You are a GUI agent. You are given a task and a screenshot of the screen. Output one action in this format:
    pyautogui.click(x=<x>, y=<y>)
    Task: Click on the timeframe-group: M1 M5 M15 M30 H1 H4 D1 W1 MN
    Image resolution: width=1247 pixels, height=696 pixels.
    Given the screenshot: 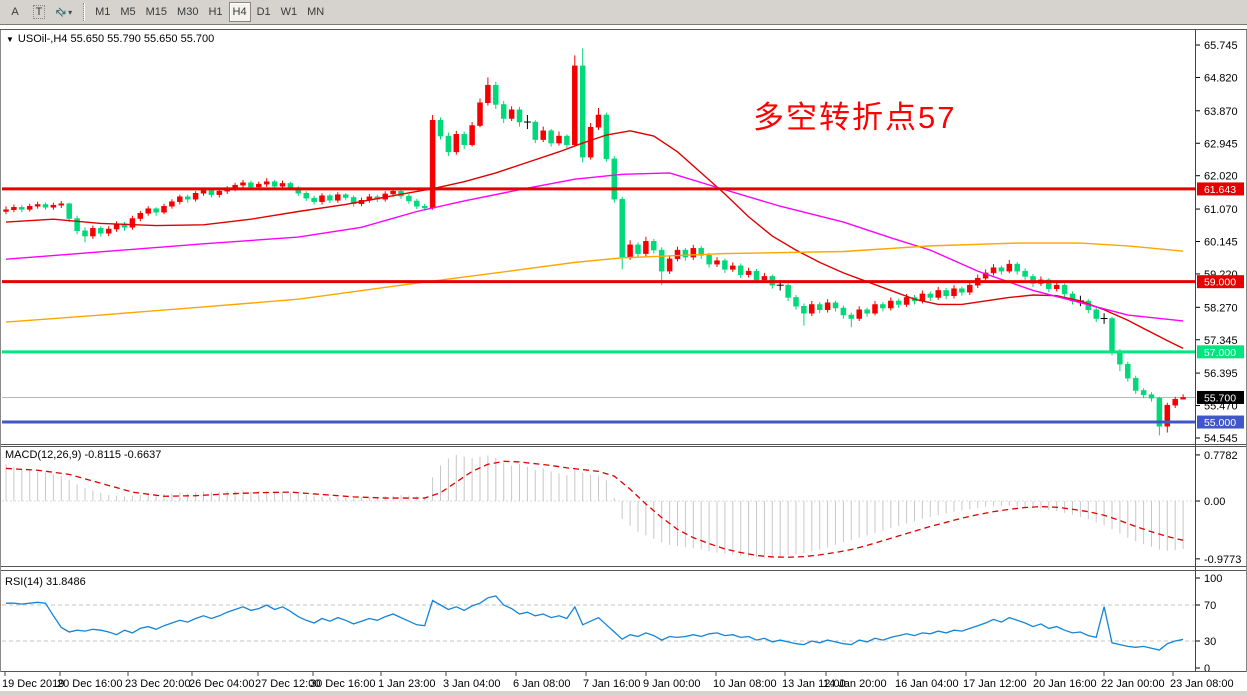 What is the action you would take?
    pyautogui.click(x=209, y=12)
    